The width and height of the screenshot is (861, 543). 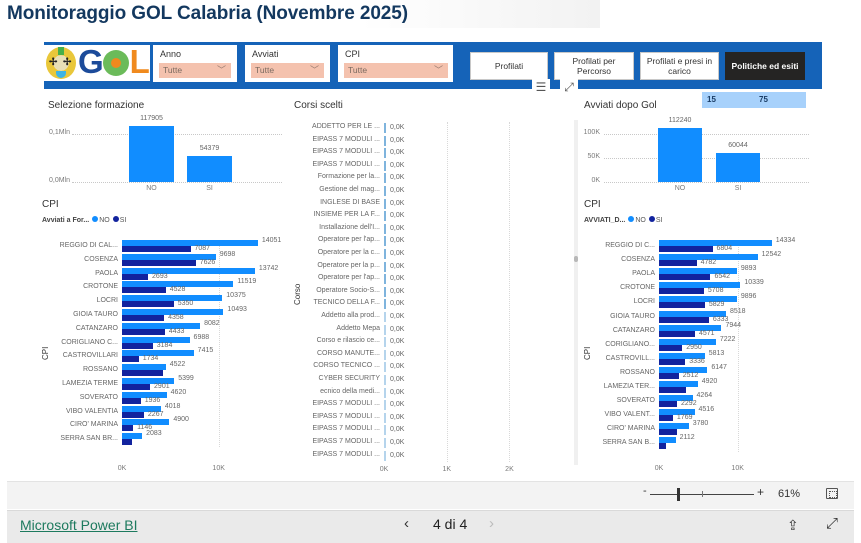 I want to click on category-label: CIRO' MARINA, so click(x=93, y=425).